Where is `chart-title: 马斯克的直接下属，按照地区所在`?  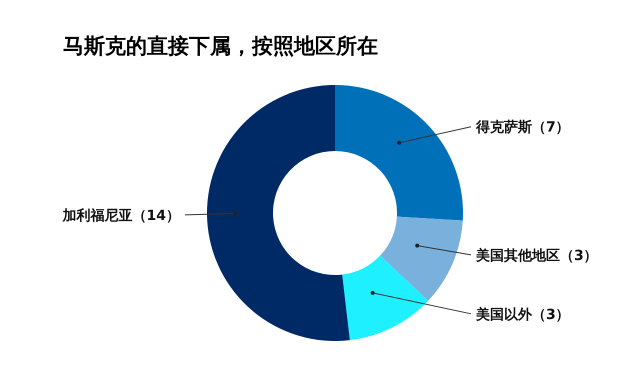 chart-title: 马斯克的直接下属，按照地区所在 is located at coordinates (220, 46).